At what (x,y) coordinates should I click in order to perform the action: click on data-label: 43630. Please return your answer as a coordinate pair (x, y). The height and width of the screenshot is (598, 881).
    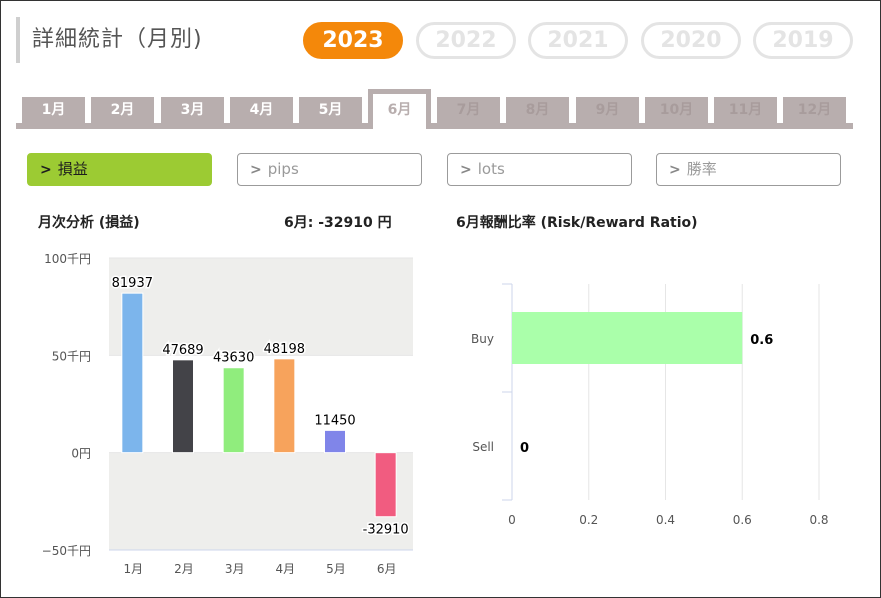
    Looking at the image, I should click on (233, 358).